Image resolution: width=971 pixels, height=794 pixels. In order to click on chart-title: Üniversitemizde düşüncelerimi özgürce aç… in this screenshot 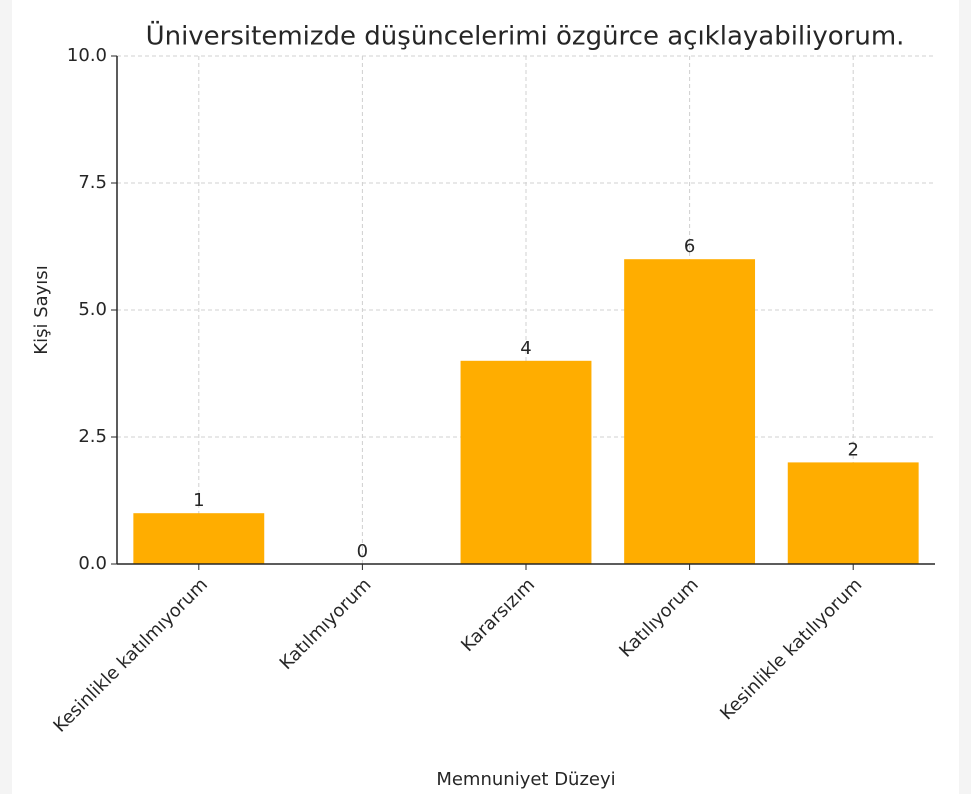, I will do `click(525, 36)`.